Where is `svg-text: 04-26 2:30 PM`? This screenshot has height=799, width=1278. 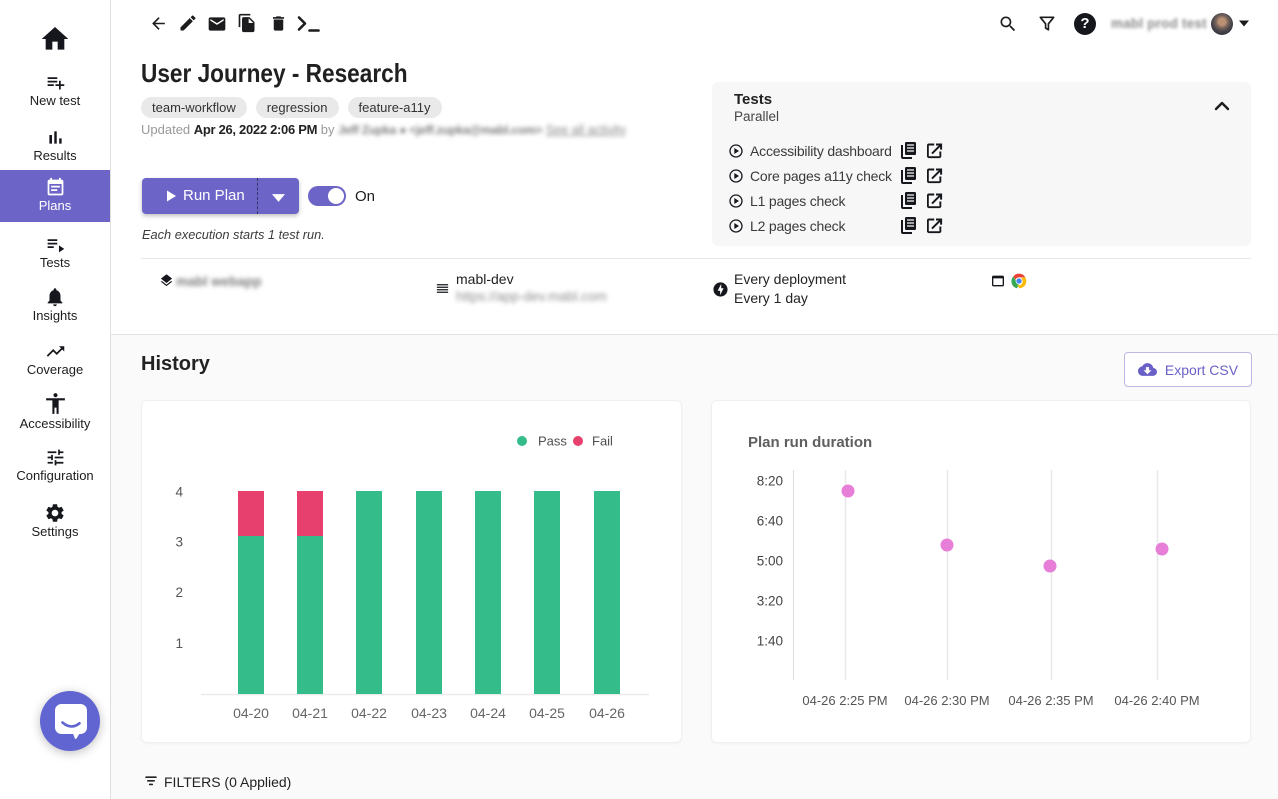
svg-text: 04-26 2:30 PM is located at coordinates (946, 700).